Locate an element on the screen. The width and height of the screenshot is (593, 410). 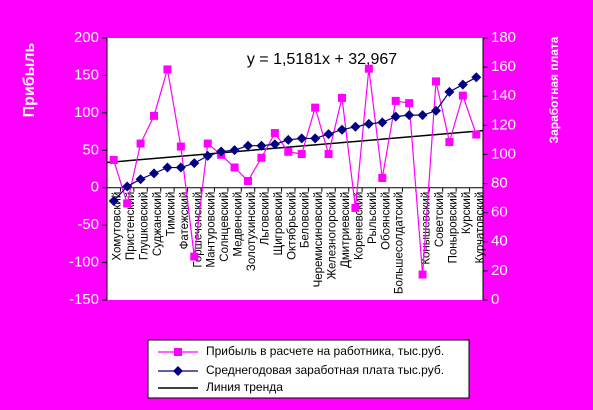
x-tick-label: Советский is located at coordinates (440, 219).